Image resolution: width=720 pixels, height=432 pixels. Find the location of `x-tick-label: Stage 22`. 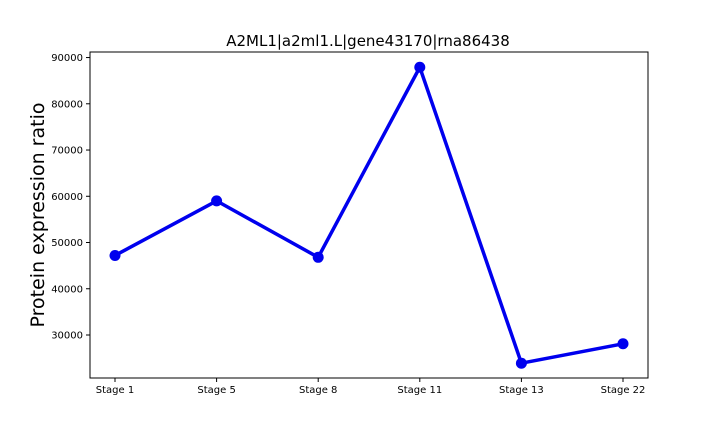

x-tick-label: Stage 22 is located at coordinates (623, 390).